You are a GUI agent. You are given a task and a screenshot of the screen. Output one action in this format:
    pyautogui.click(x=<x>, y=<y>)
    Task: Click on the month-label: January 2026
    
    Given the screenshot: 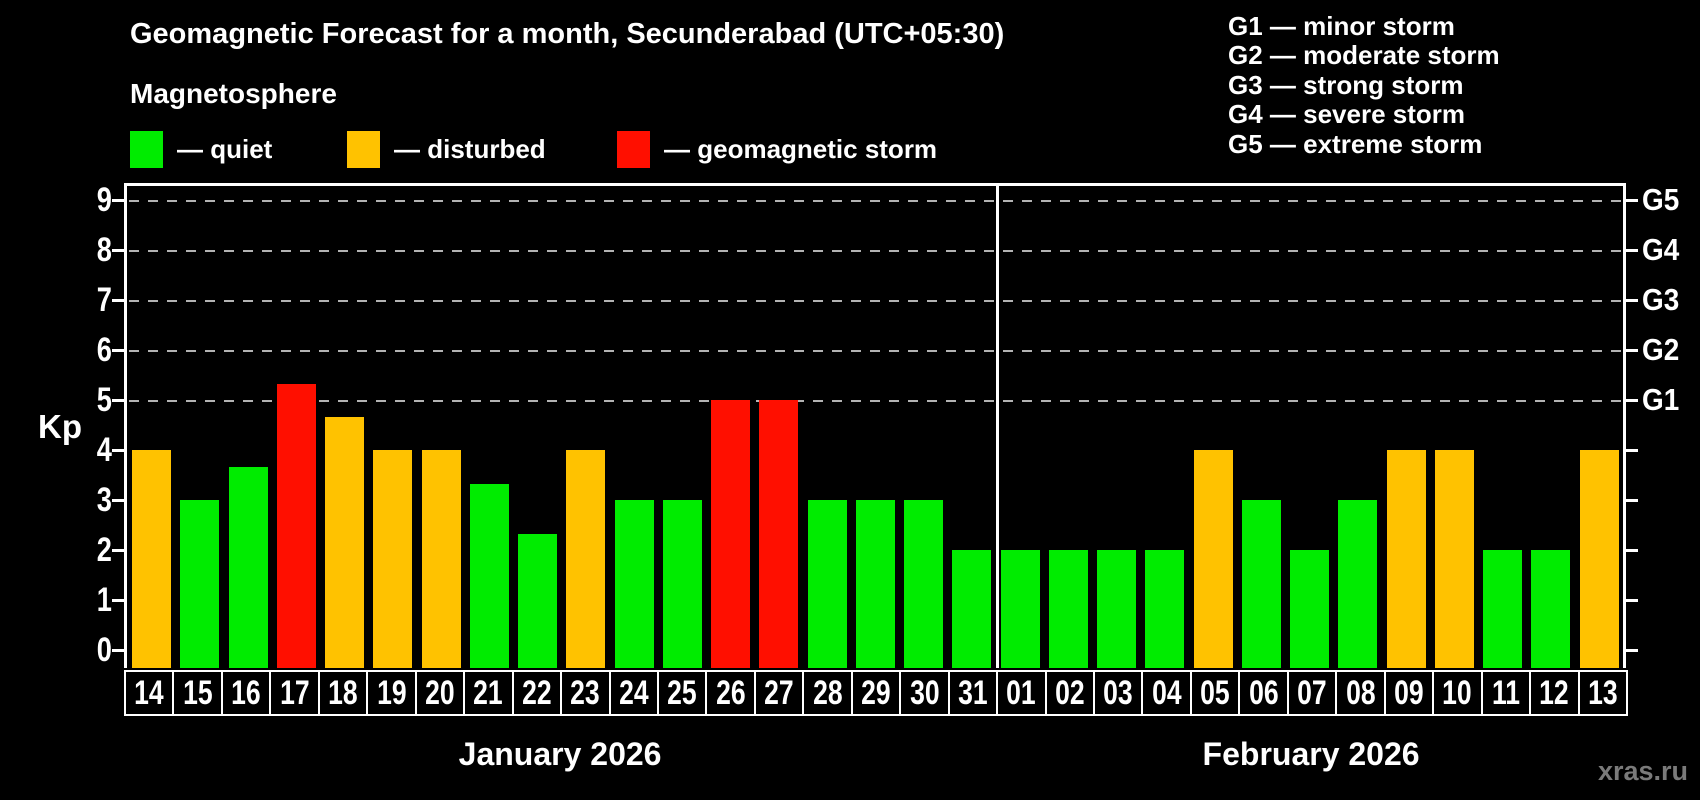 What is the action you would take?
    pyautogui.click(x=560, y=754)
    